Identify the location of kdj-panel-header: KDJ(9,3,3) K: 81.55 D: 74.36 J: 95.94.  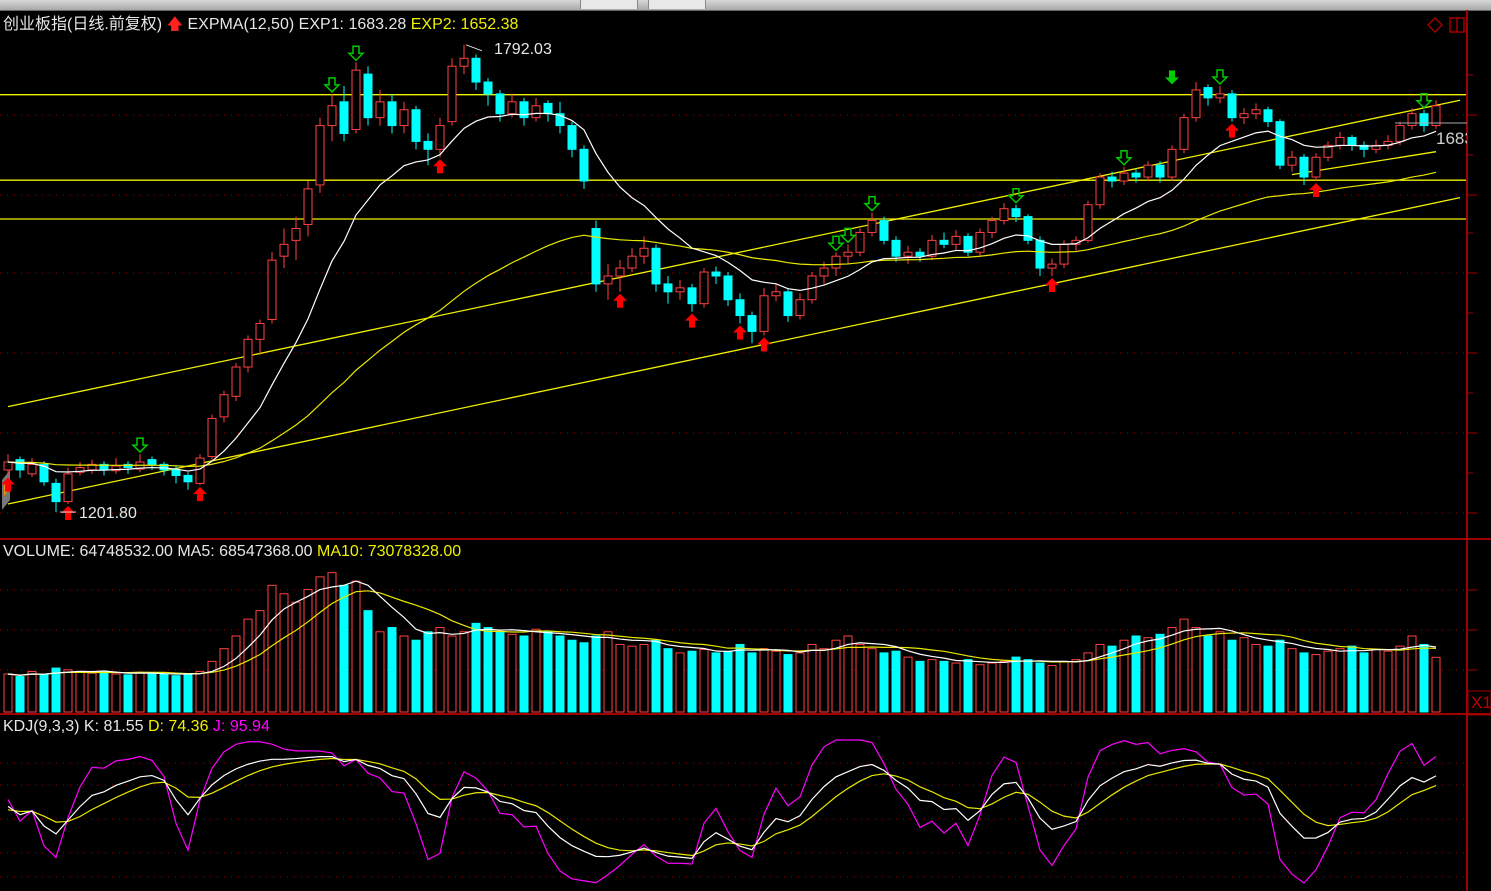
(136, 727).